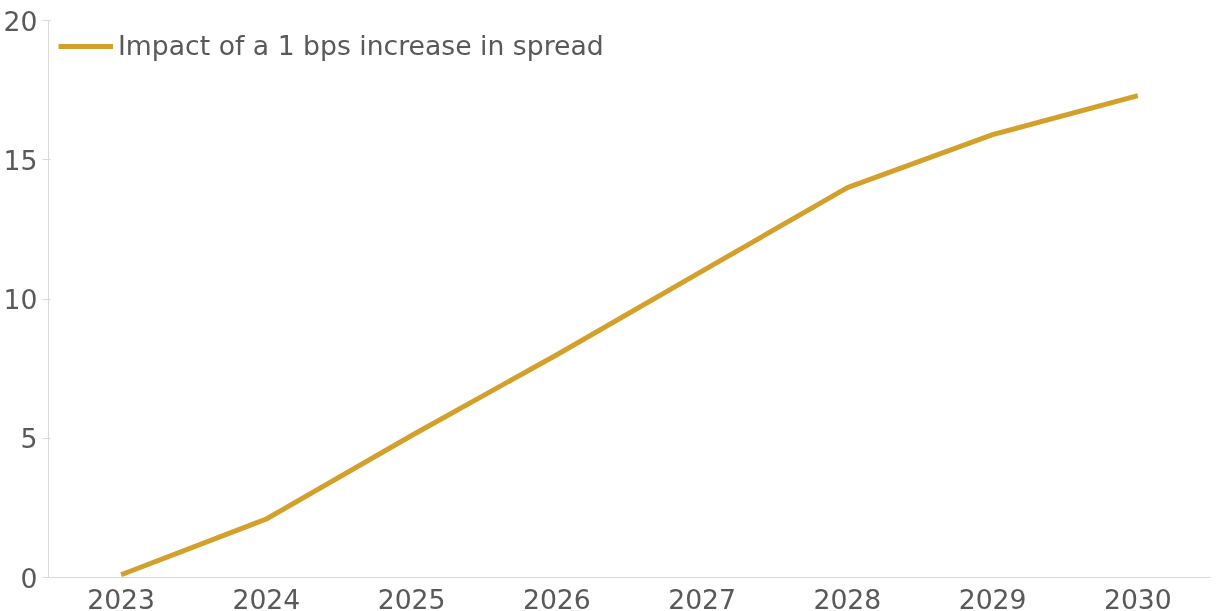 This screenshot has width=1220, height=611. I want to click on y-tick-label: 0, so click(29, 578).